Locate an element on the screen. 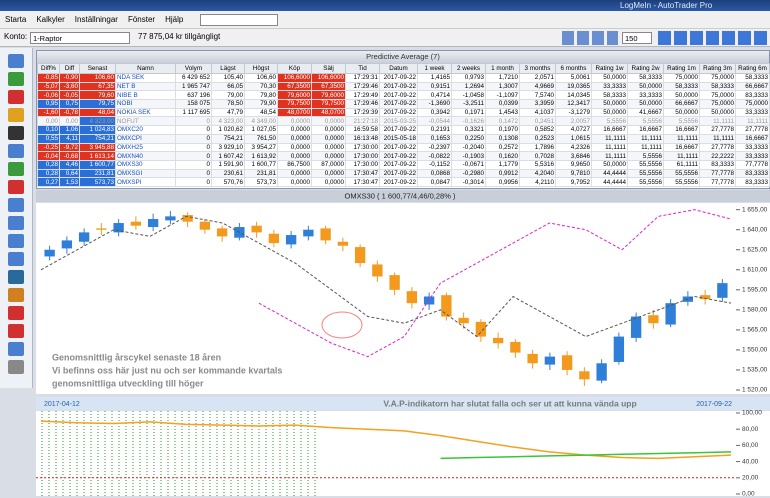  sidebar is located at coordinates (16, 218).